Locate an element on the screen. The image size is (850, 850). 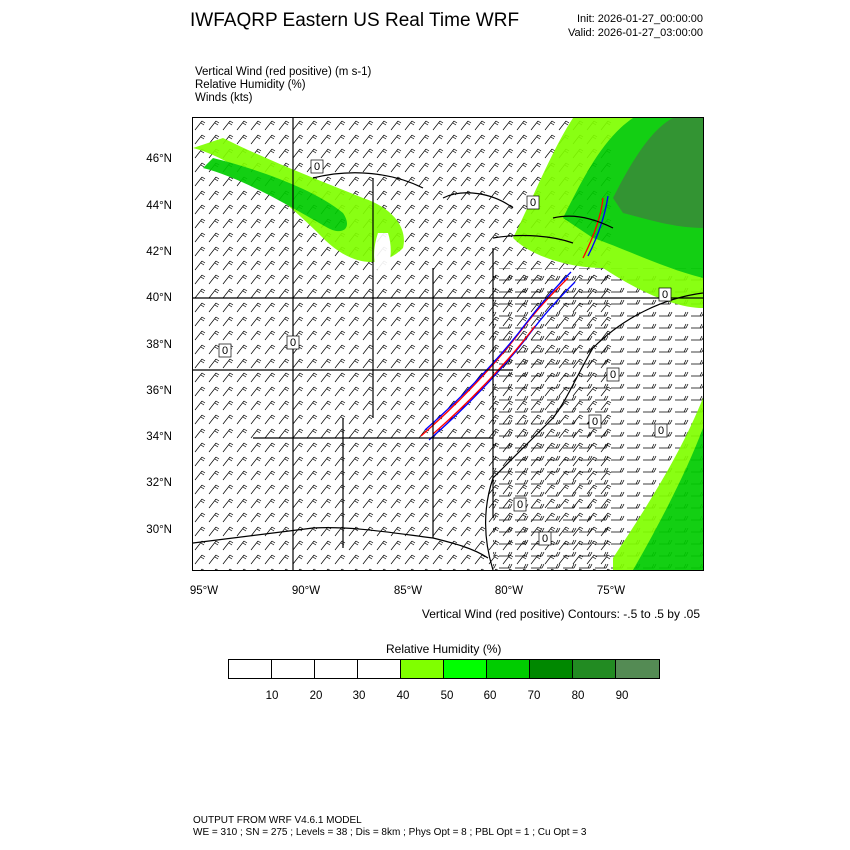
lat-label: 36°N is located at coordinates (159, 391).